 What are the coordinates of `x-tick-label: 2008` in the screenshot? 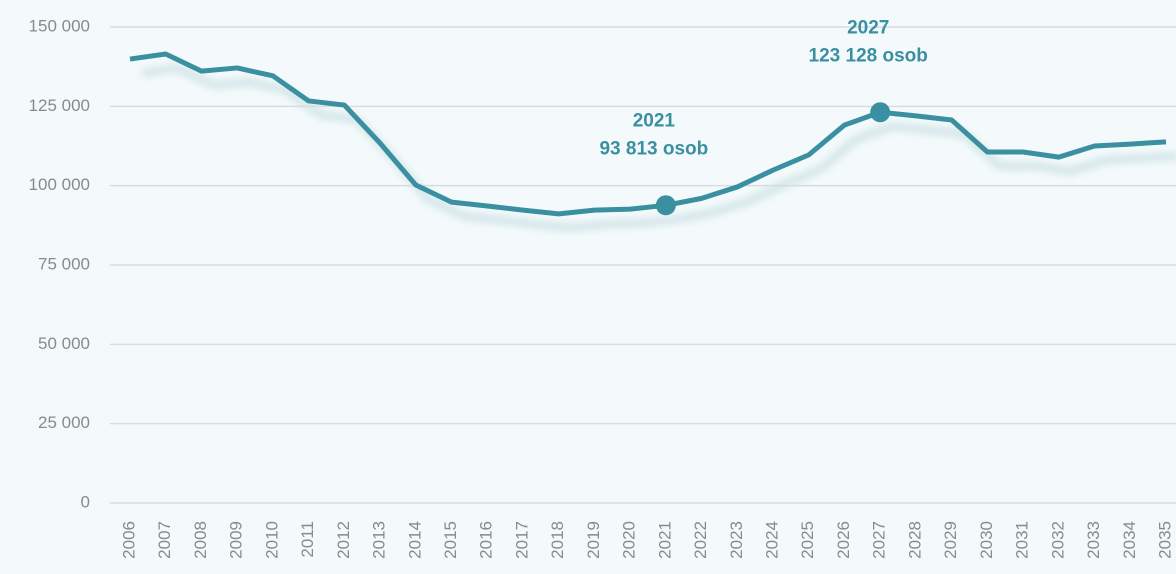 It's located at (200, 540).